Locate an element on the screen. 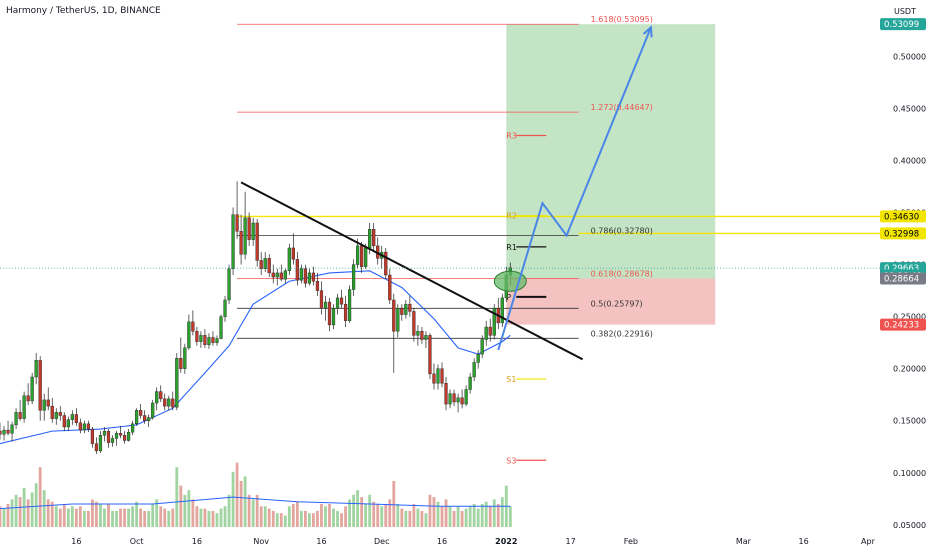 The height and width of the screenshot is (550, 932). fib-level-label: 0.786(0.32780) is located at coordinates (622, 231).